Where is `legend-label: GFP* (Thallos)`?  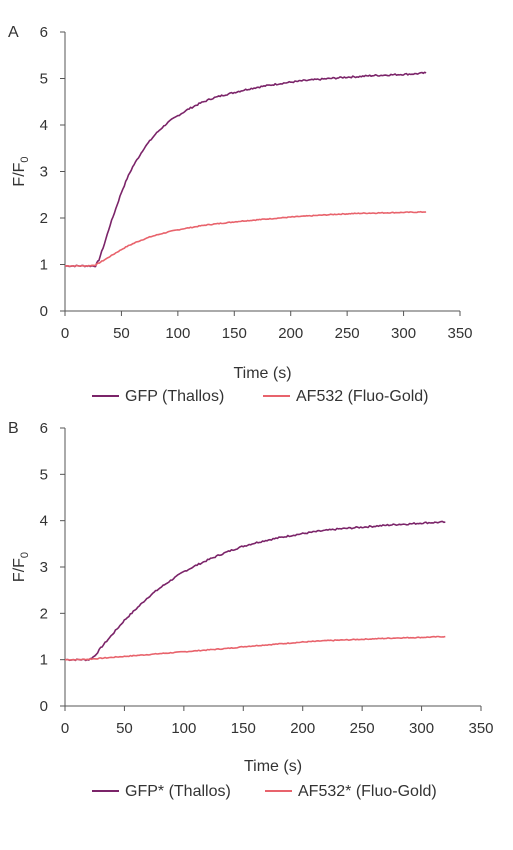 legend-label: GFP* (Thallos) is located at coordinates (178, 791).